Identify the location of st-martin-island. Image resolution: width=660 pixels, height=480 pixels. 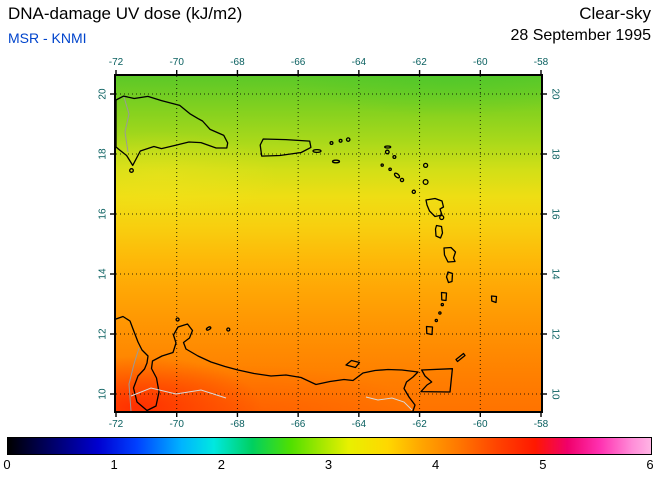
(387, 152).